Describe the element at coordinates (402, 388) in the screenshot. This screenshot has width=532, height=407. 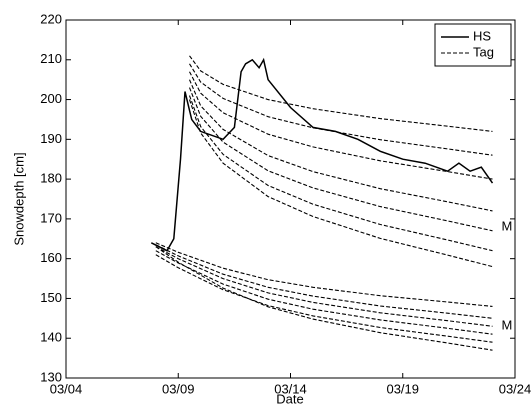
I see `x-tick-label: 03/19` at that location.